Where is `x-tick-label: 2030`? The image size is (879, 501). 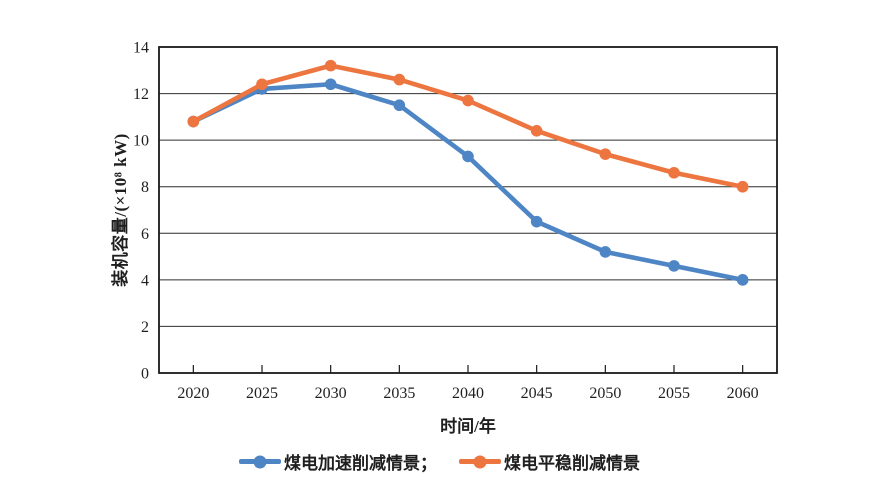 x-tick-label: 2030 is located at coordinates (331, 393).